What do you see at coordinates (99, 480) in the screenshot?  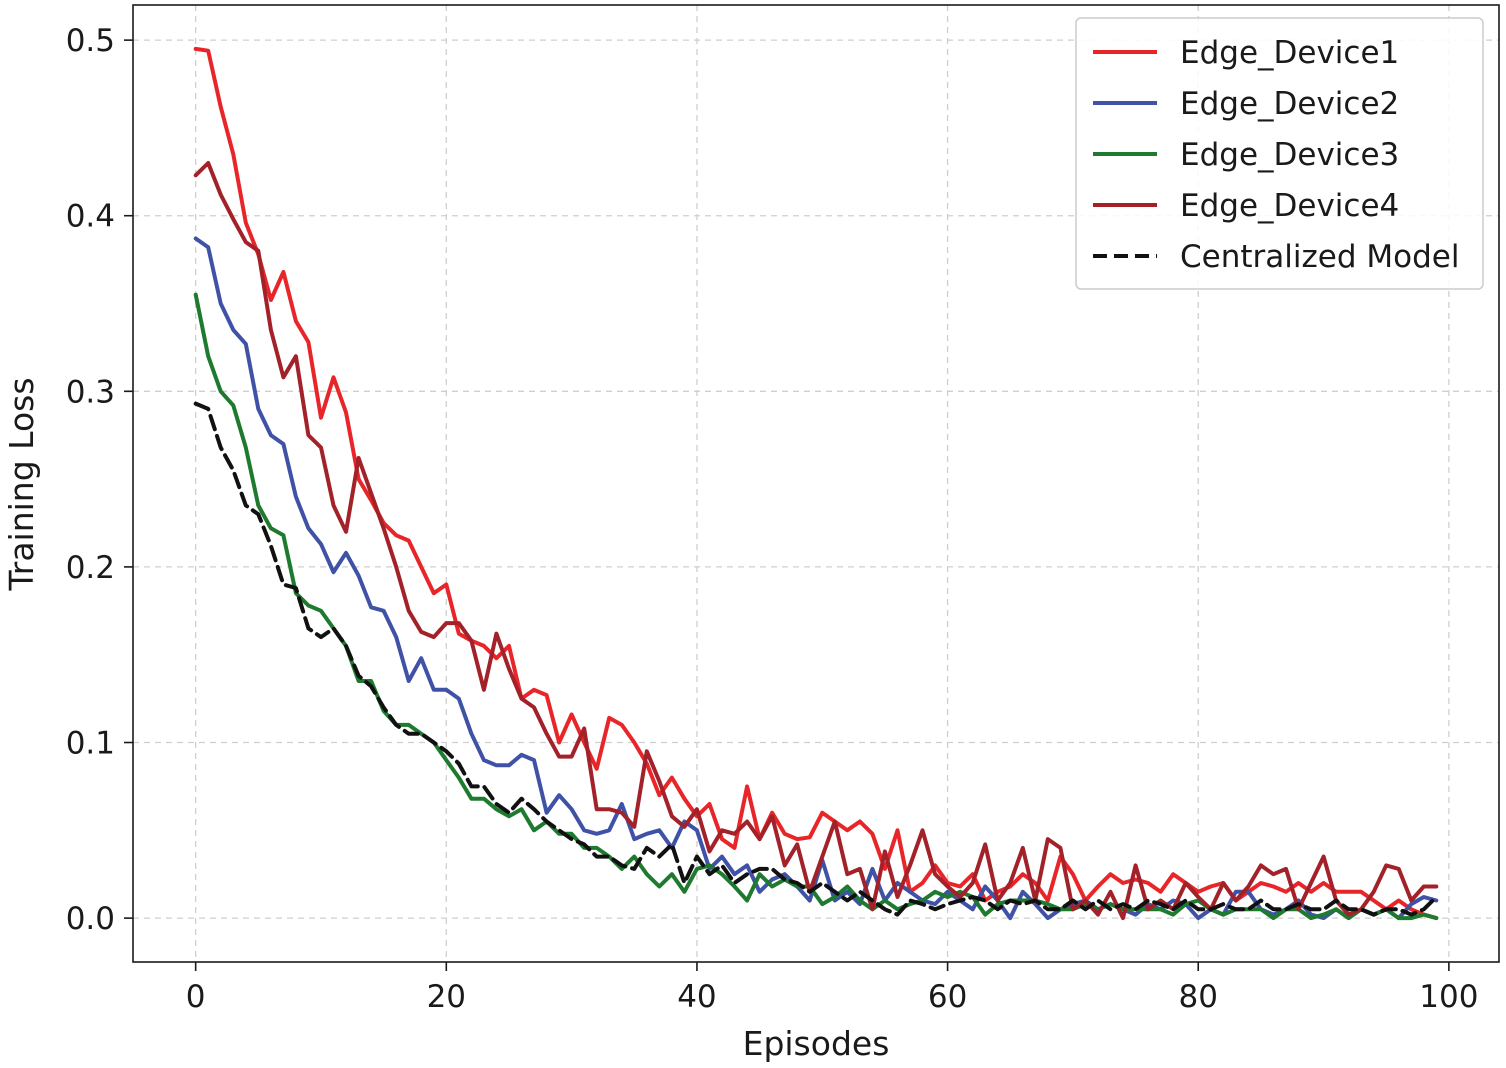 I see `y-axis: 0.0 0.1 0.2 0.3 0.4 0.5` at bounding box center [99, 480].